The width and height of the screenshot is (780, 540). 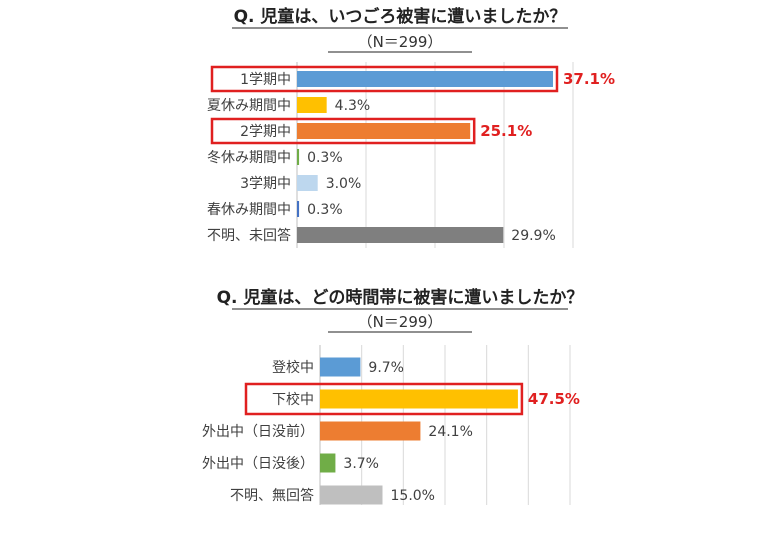 I want to click on chart-timeslot-value-label: 9.7%, so click(x=386, y=368).